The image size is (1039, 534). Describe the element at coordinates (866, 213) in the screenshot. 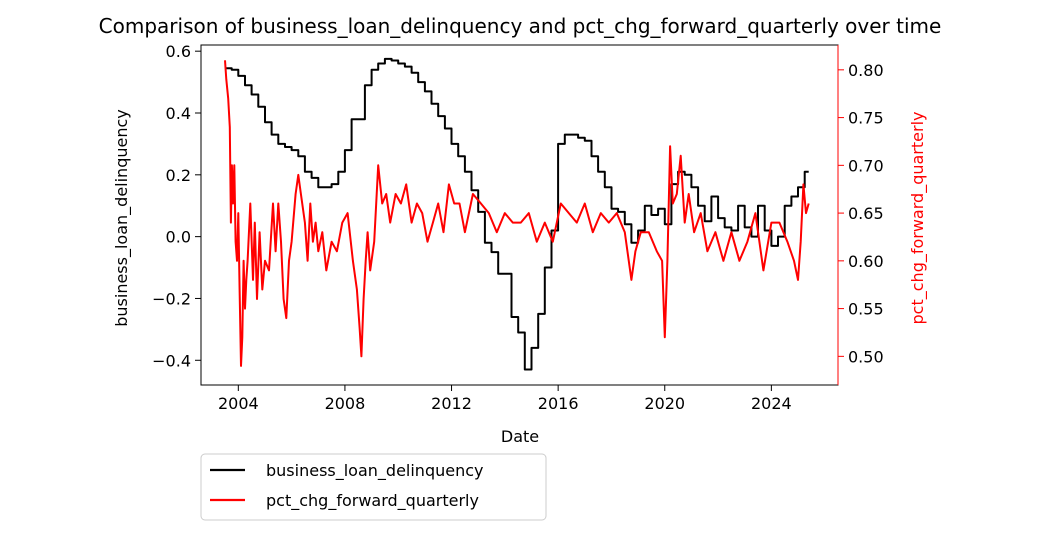

I see `right-tick-label: 0.65` at that location.